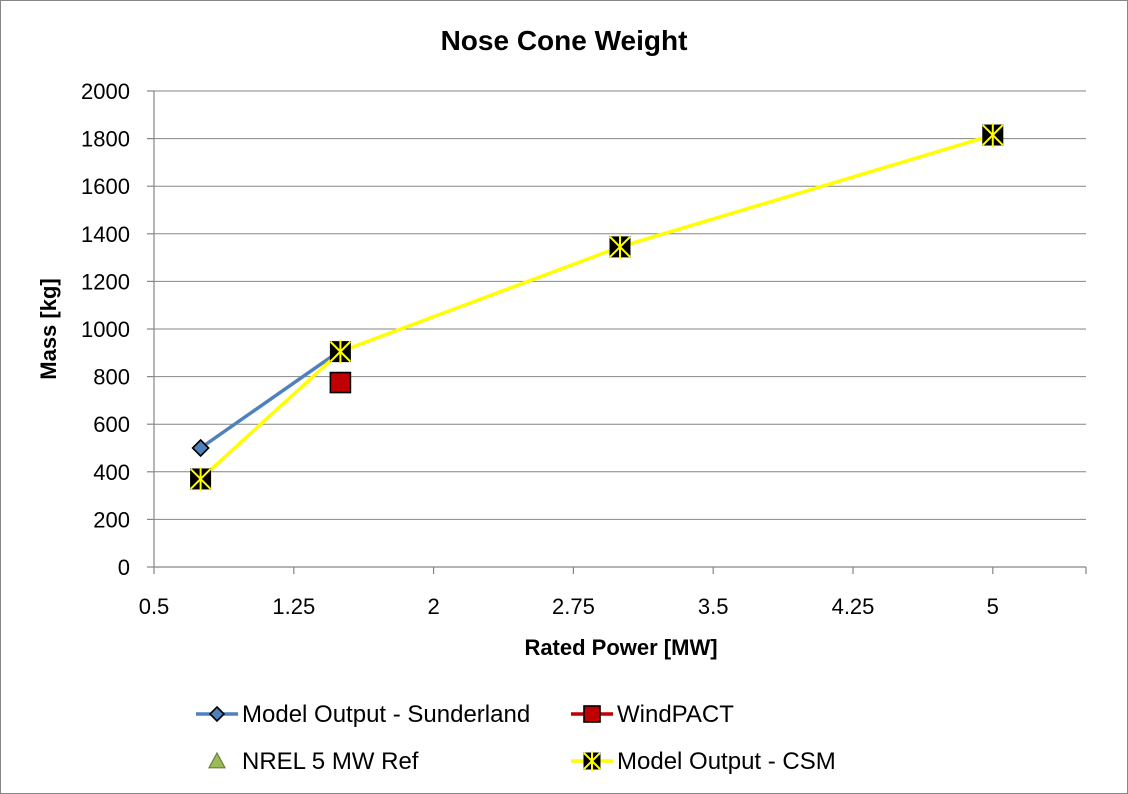  What do you see at coordinates (48, 328) in the screenshot?
I see `y-axis-label: Mass [kg]` at bounding box center [48, 328].